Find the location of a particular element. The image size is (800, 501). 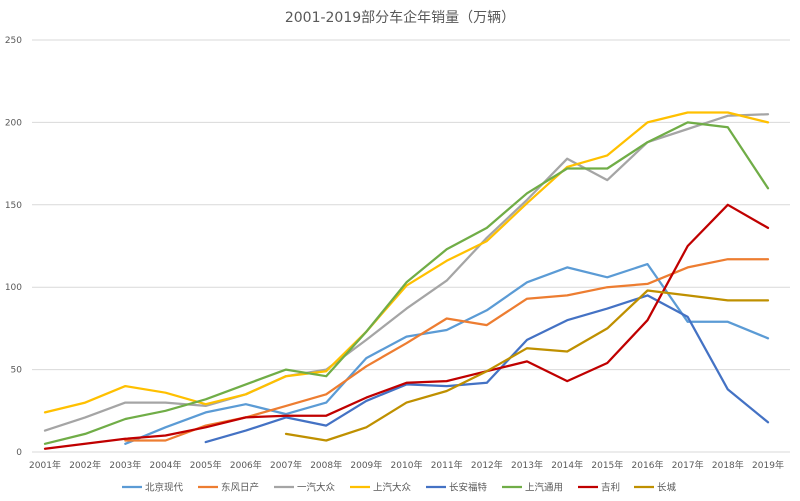

x-tick-label: 2011年 is located at coordinates (447, 465).